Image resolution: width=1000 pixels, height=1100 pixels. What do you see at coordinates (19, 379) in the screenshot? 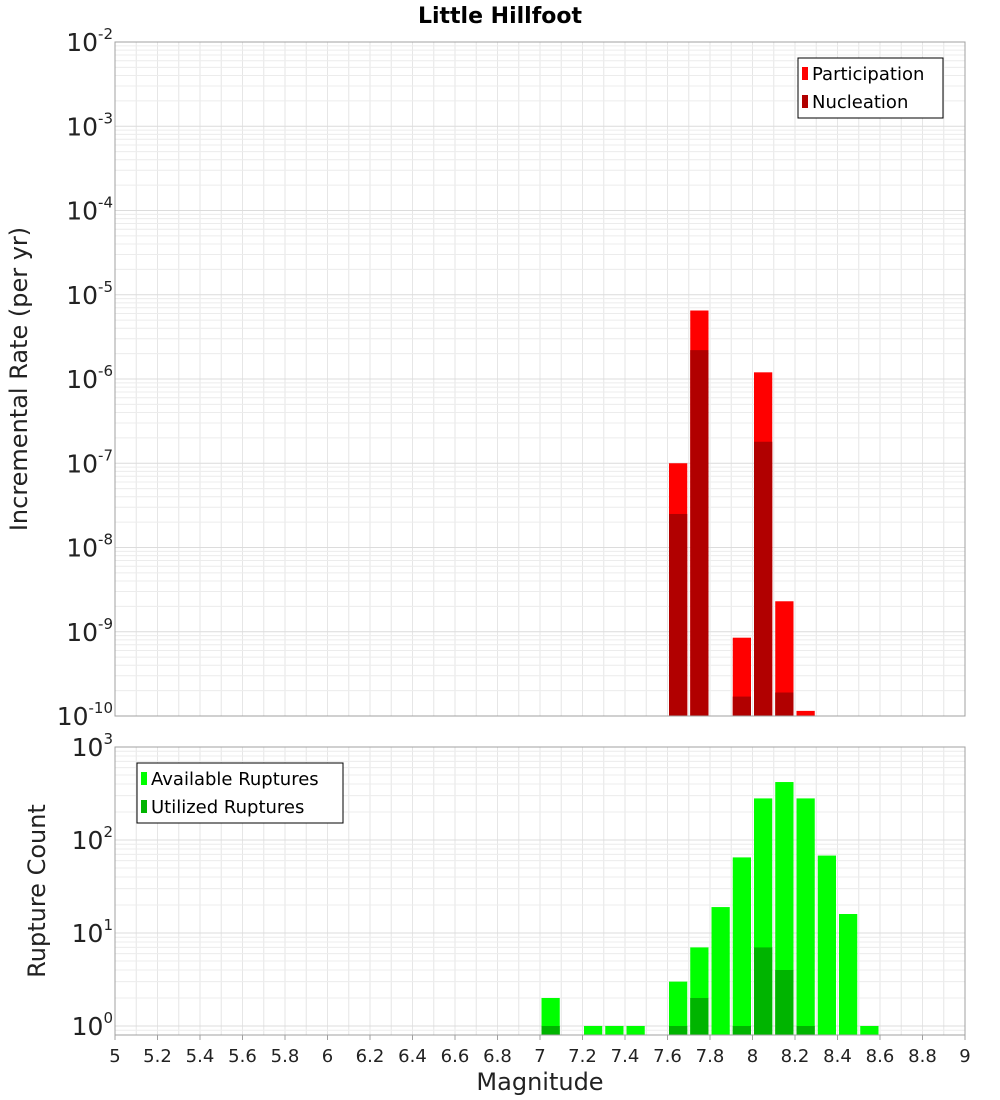
I see `y-axis-label: Incremental Rate (per yr)` at bounding box center [19, 379].